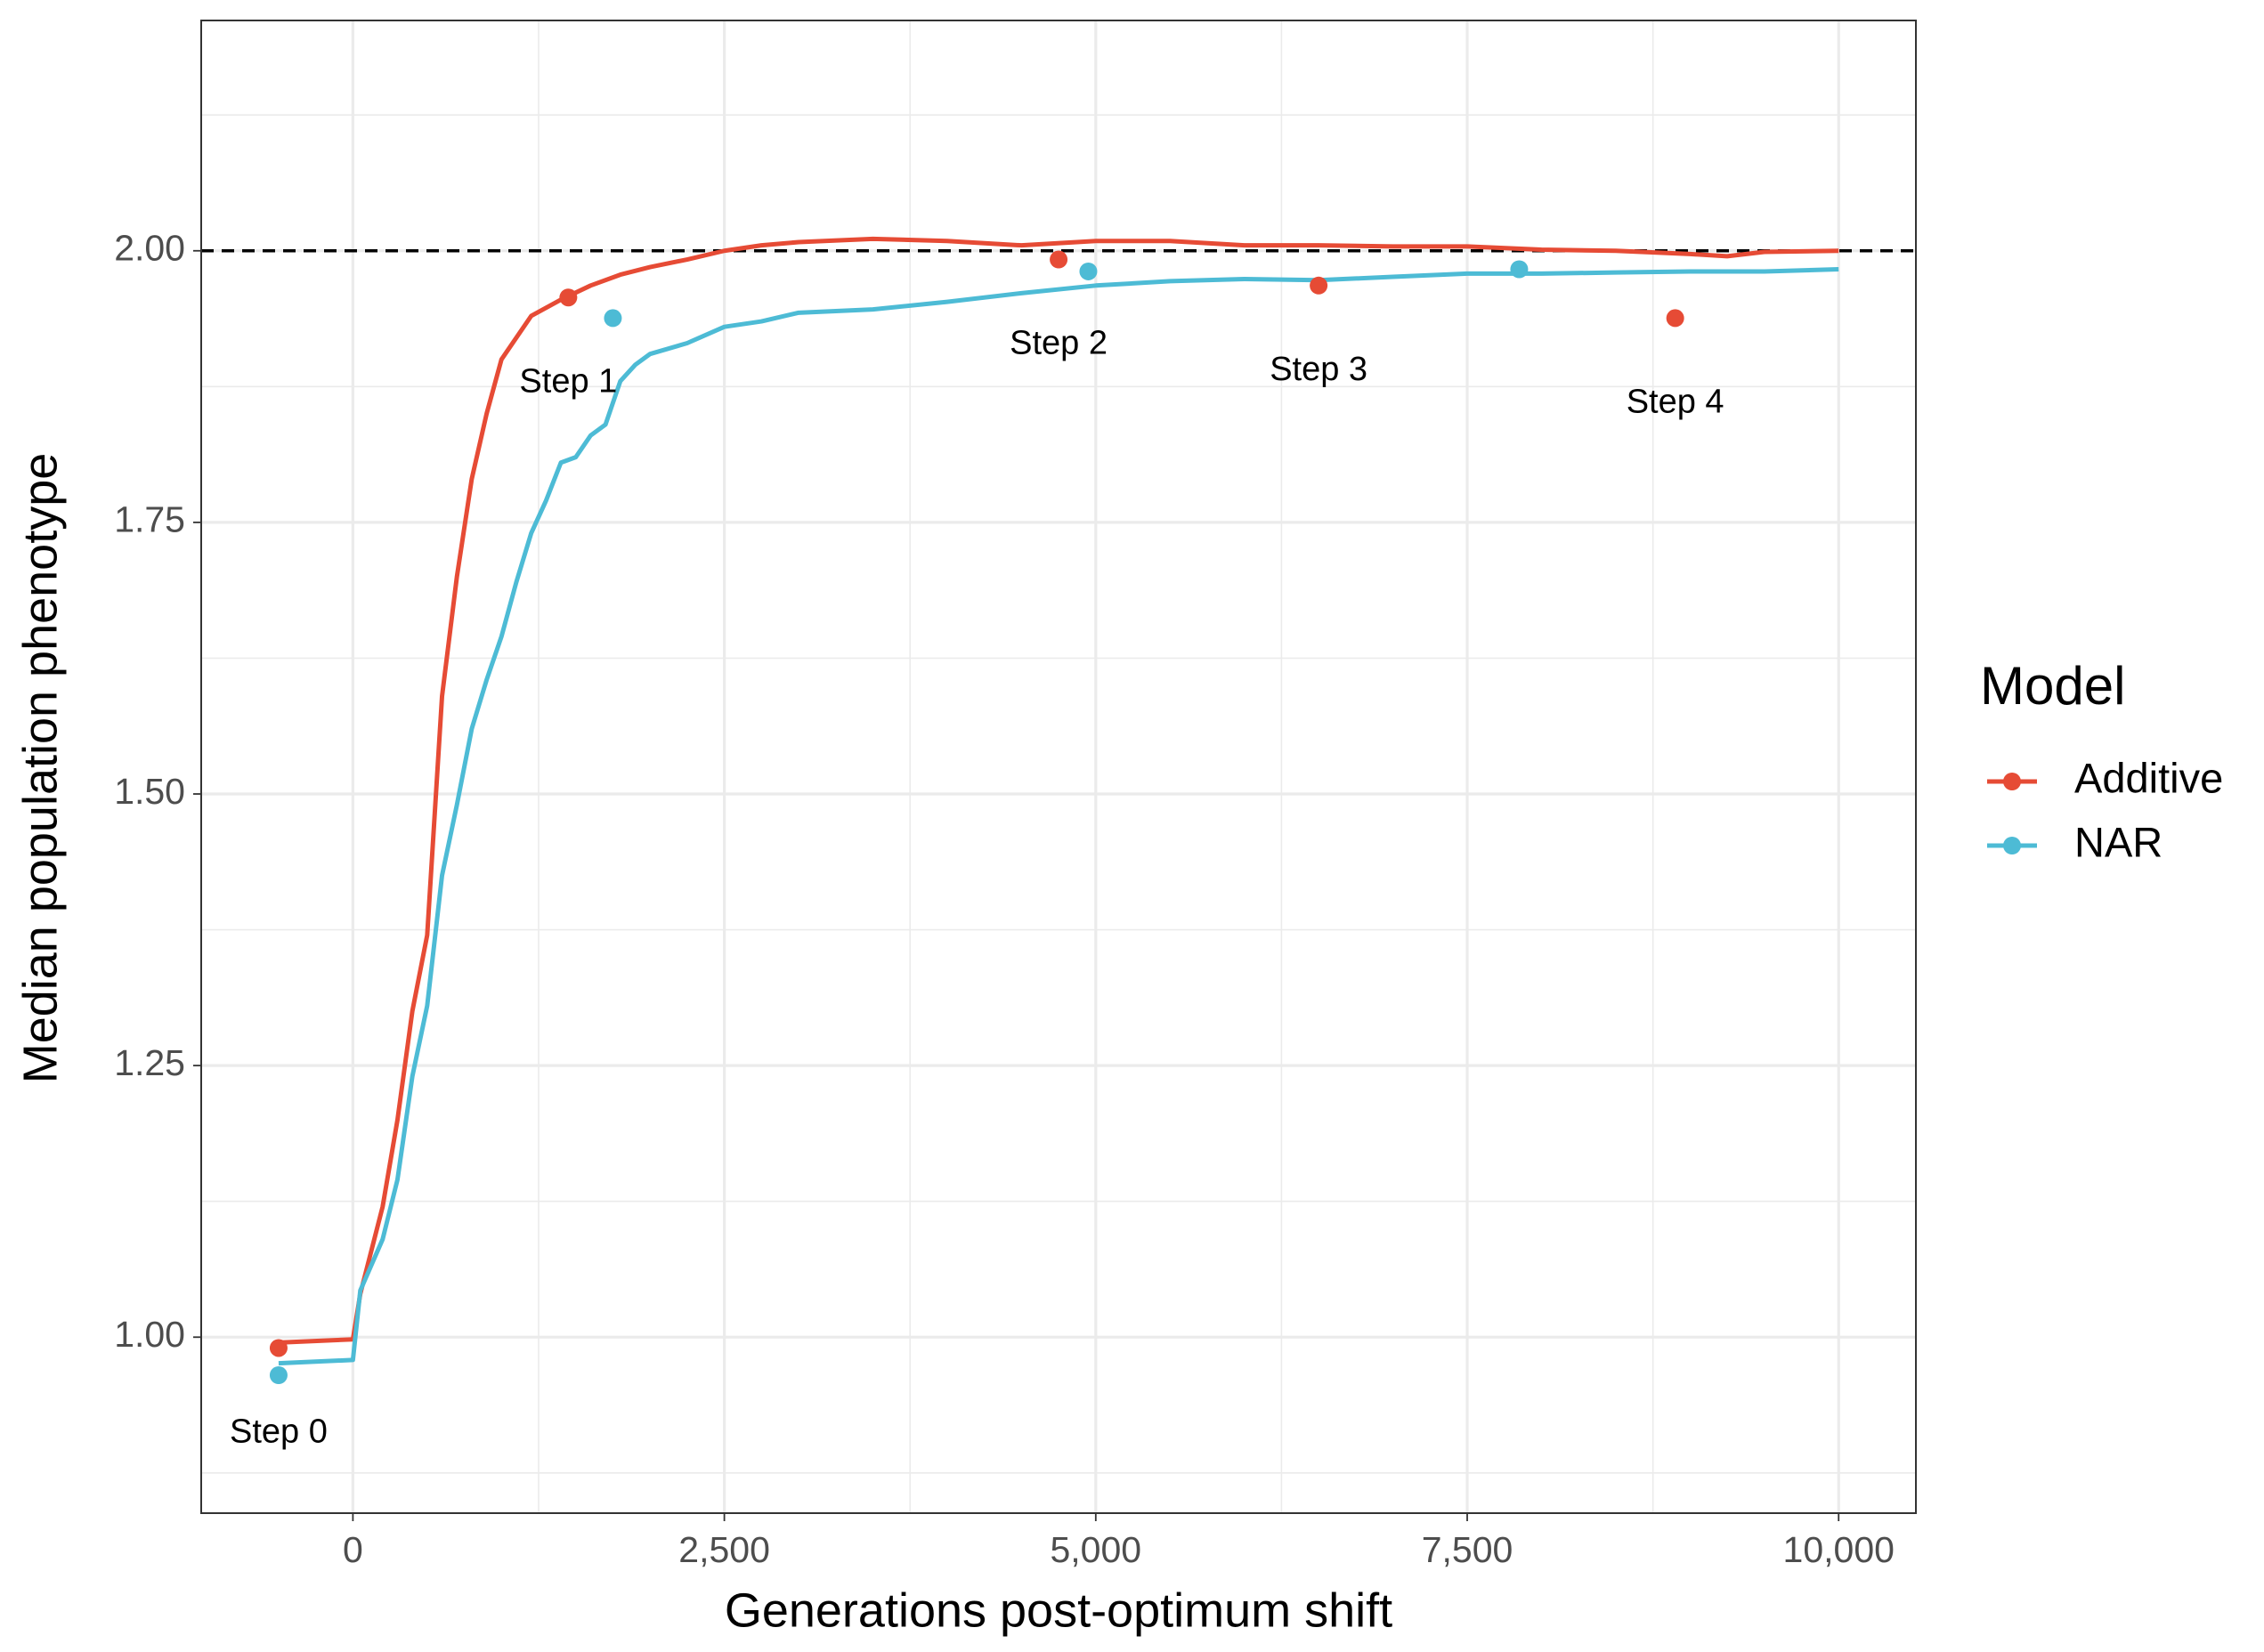 The width and height of the screenshot is (2264, 1652). What do you see at coordinates (149, 1334) in the screenshot?
I see `y-tick-label: 1.00` at bounding box center [149, 1334].